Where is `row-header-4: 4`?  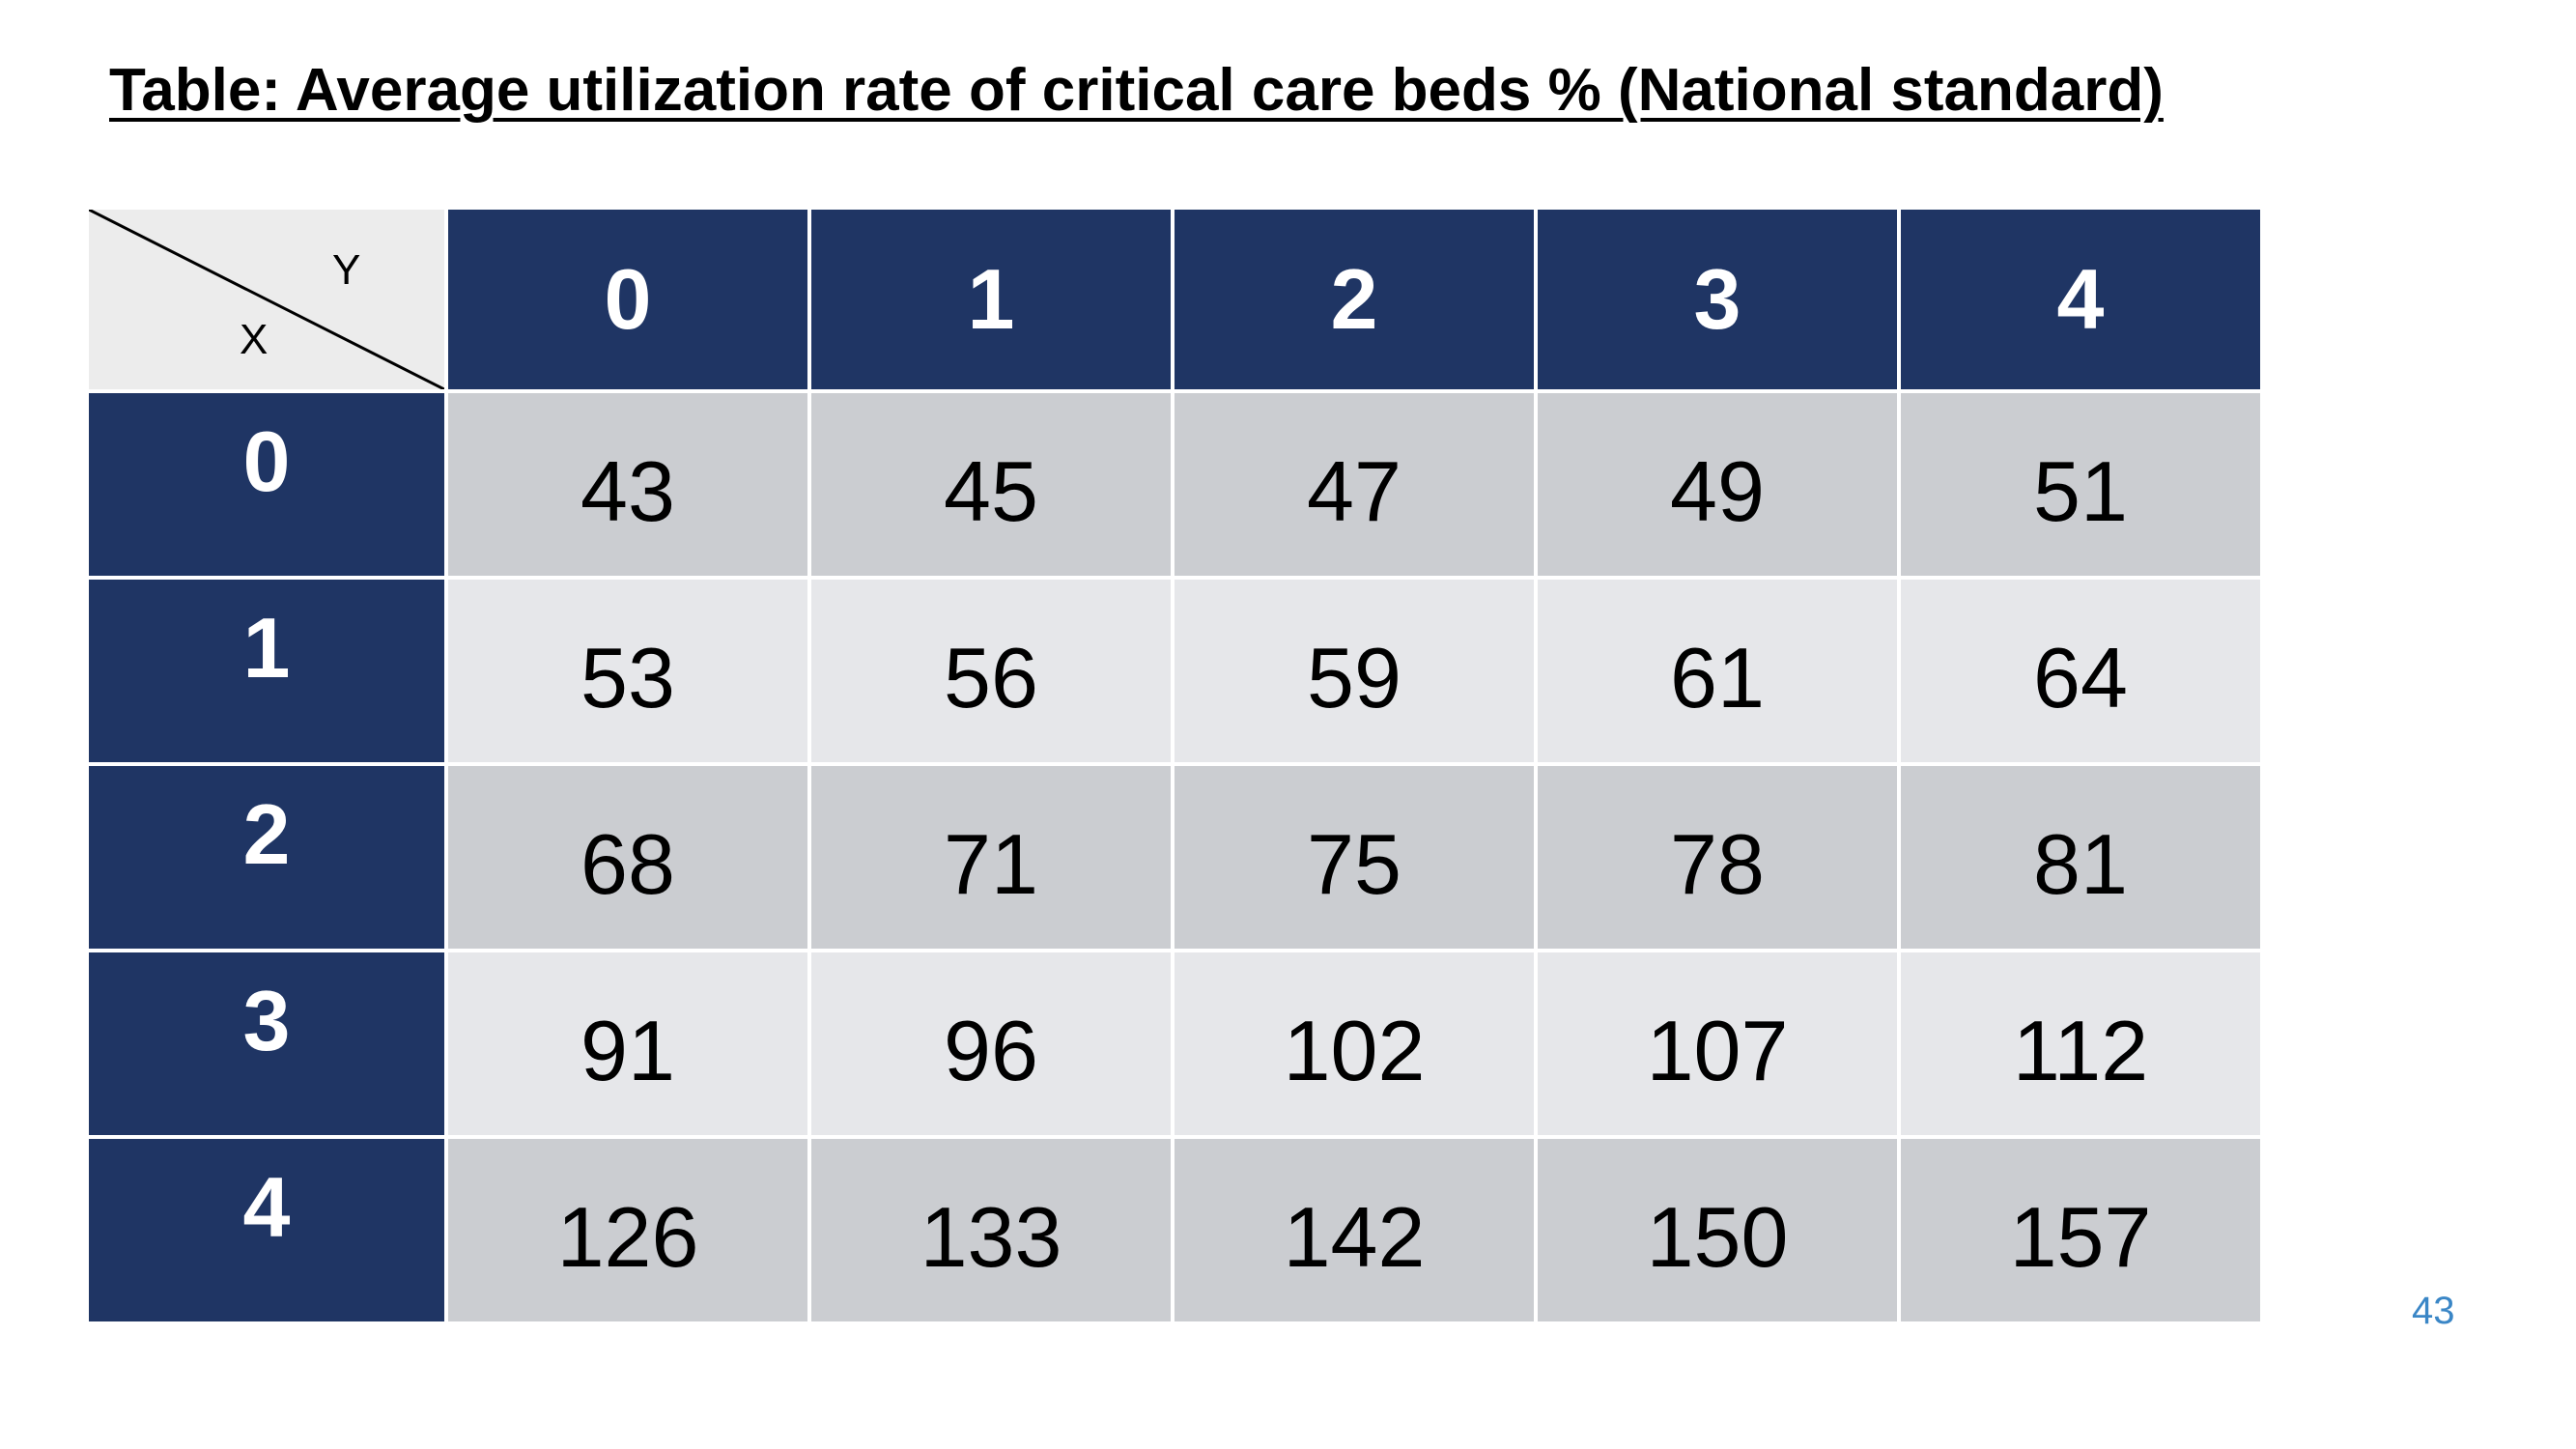
row-header-4: 4 is located at coordinates (266, 1230).